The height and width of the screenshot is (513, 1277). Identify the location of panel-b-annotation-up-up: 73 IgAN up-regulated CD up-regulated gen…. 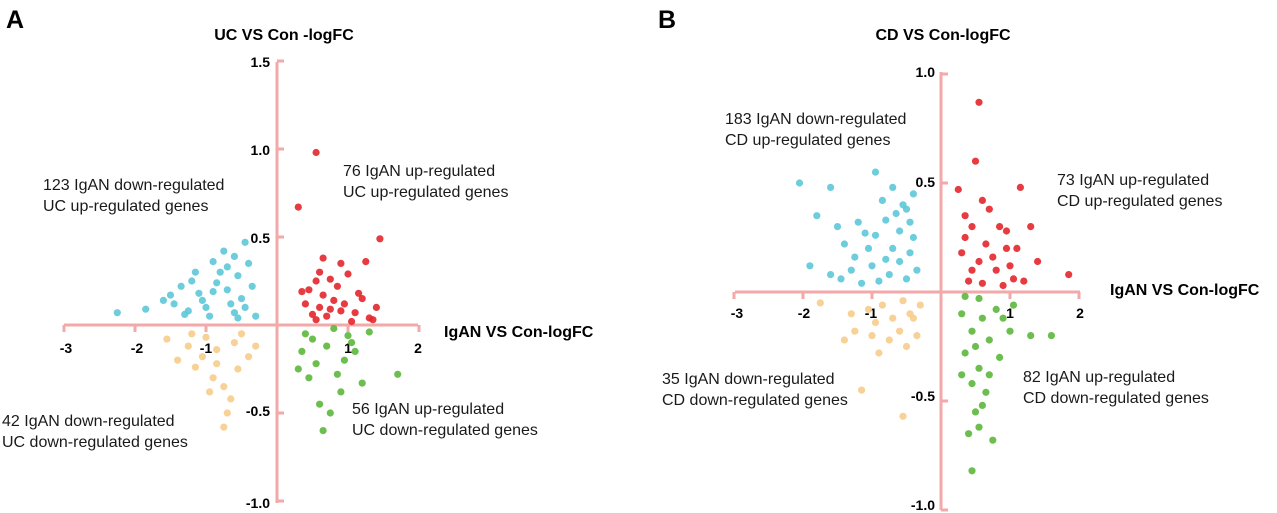
(1139, 191).